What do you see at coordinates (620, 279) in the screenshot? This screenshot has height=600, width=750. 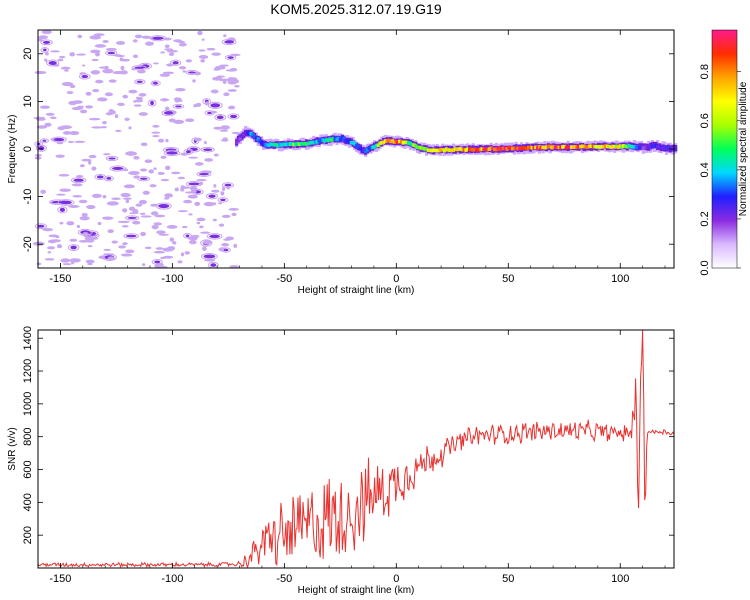 I see `x-tick-label: 100` at bounding box center [620, 279].